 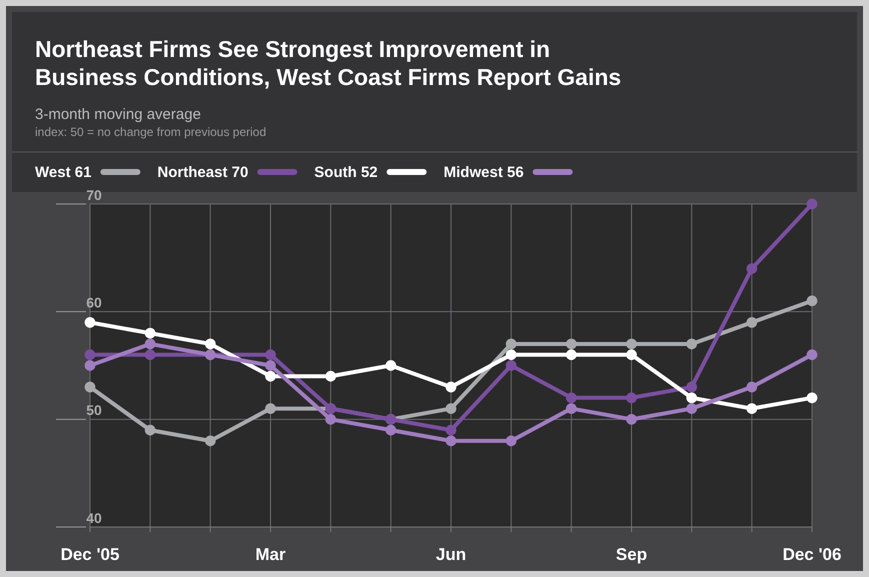 What do you see at coordinates (94, 518) in the screenshot?
I see `y-tick-label: 40` at bounding box center [94, 518].